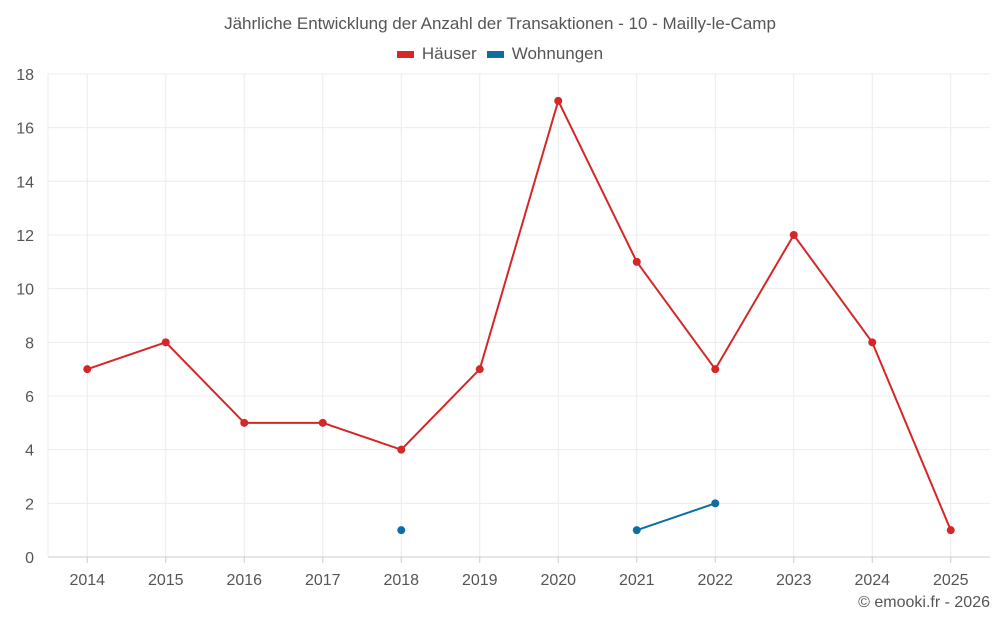 This screenshot has width=1000, height=625. I want to click on legend-item-haeuser: Häuser, so click(436, 54).